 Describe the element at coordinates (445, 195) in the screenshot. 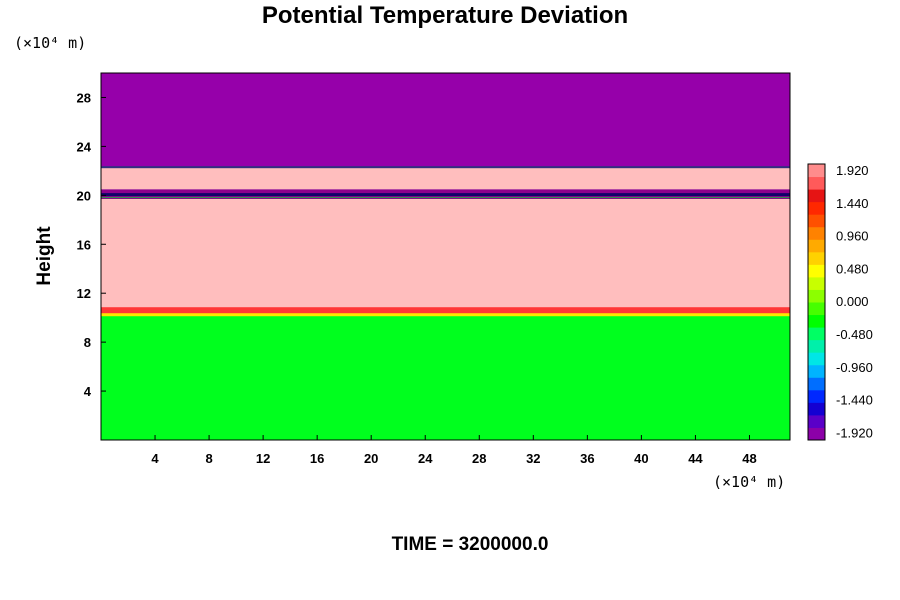

I see `band-dark-line` at that location.